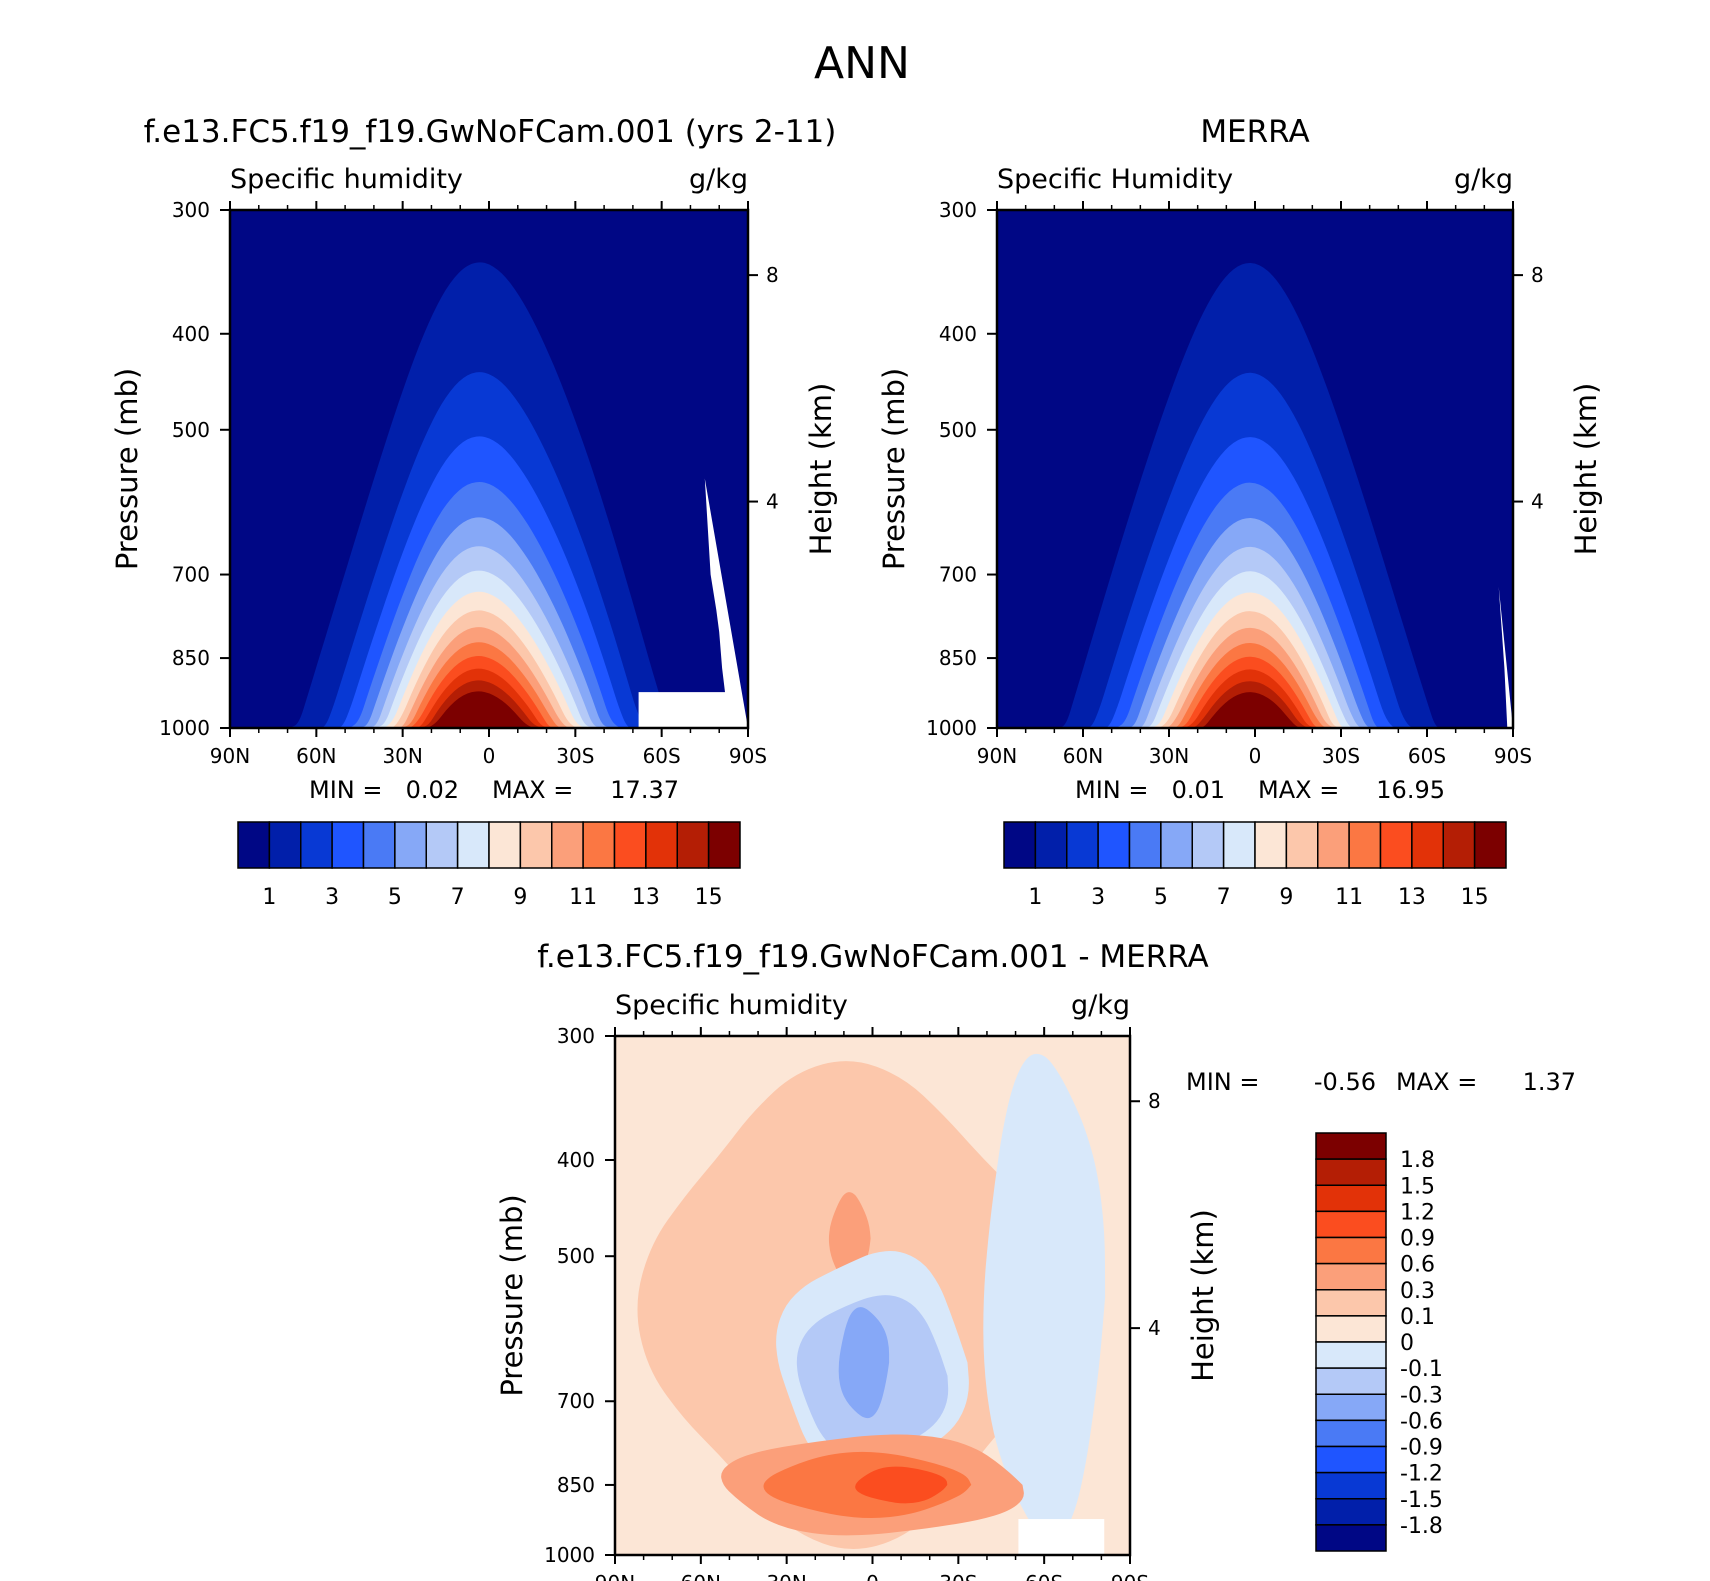 The height and width of the screenshot is (1581, 1710). What do you see at coordinates (1549, 1082) in the screenshot?
I see `max-value: 1.37` at bounding box center [1549, 1082].